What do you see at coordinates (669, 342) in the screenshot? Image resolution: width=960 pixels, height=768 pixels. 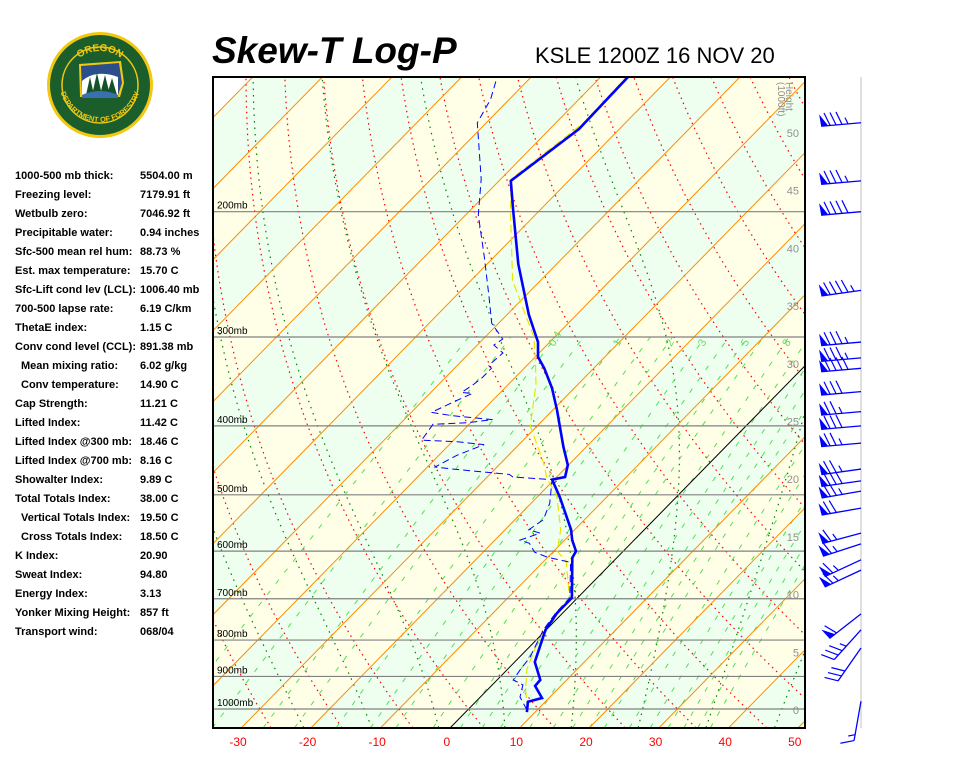 I see `mixing-ratio-label: 2` at bounding box center [669, 342].